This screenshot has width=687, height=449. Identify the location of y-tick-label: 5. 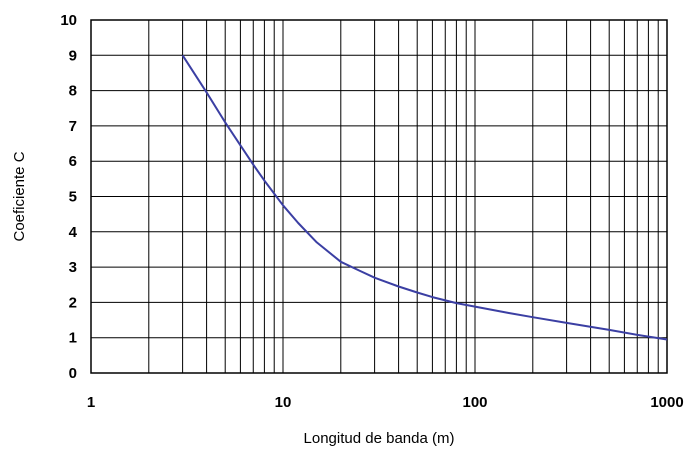
(73, 197).